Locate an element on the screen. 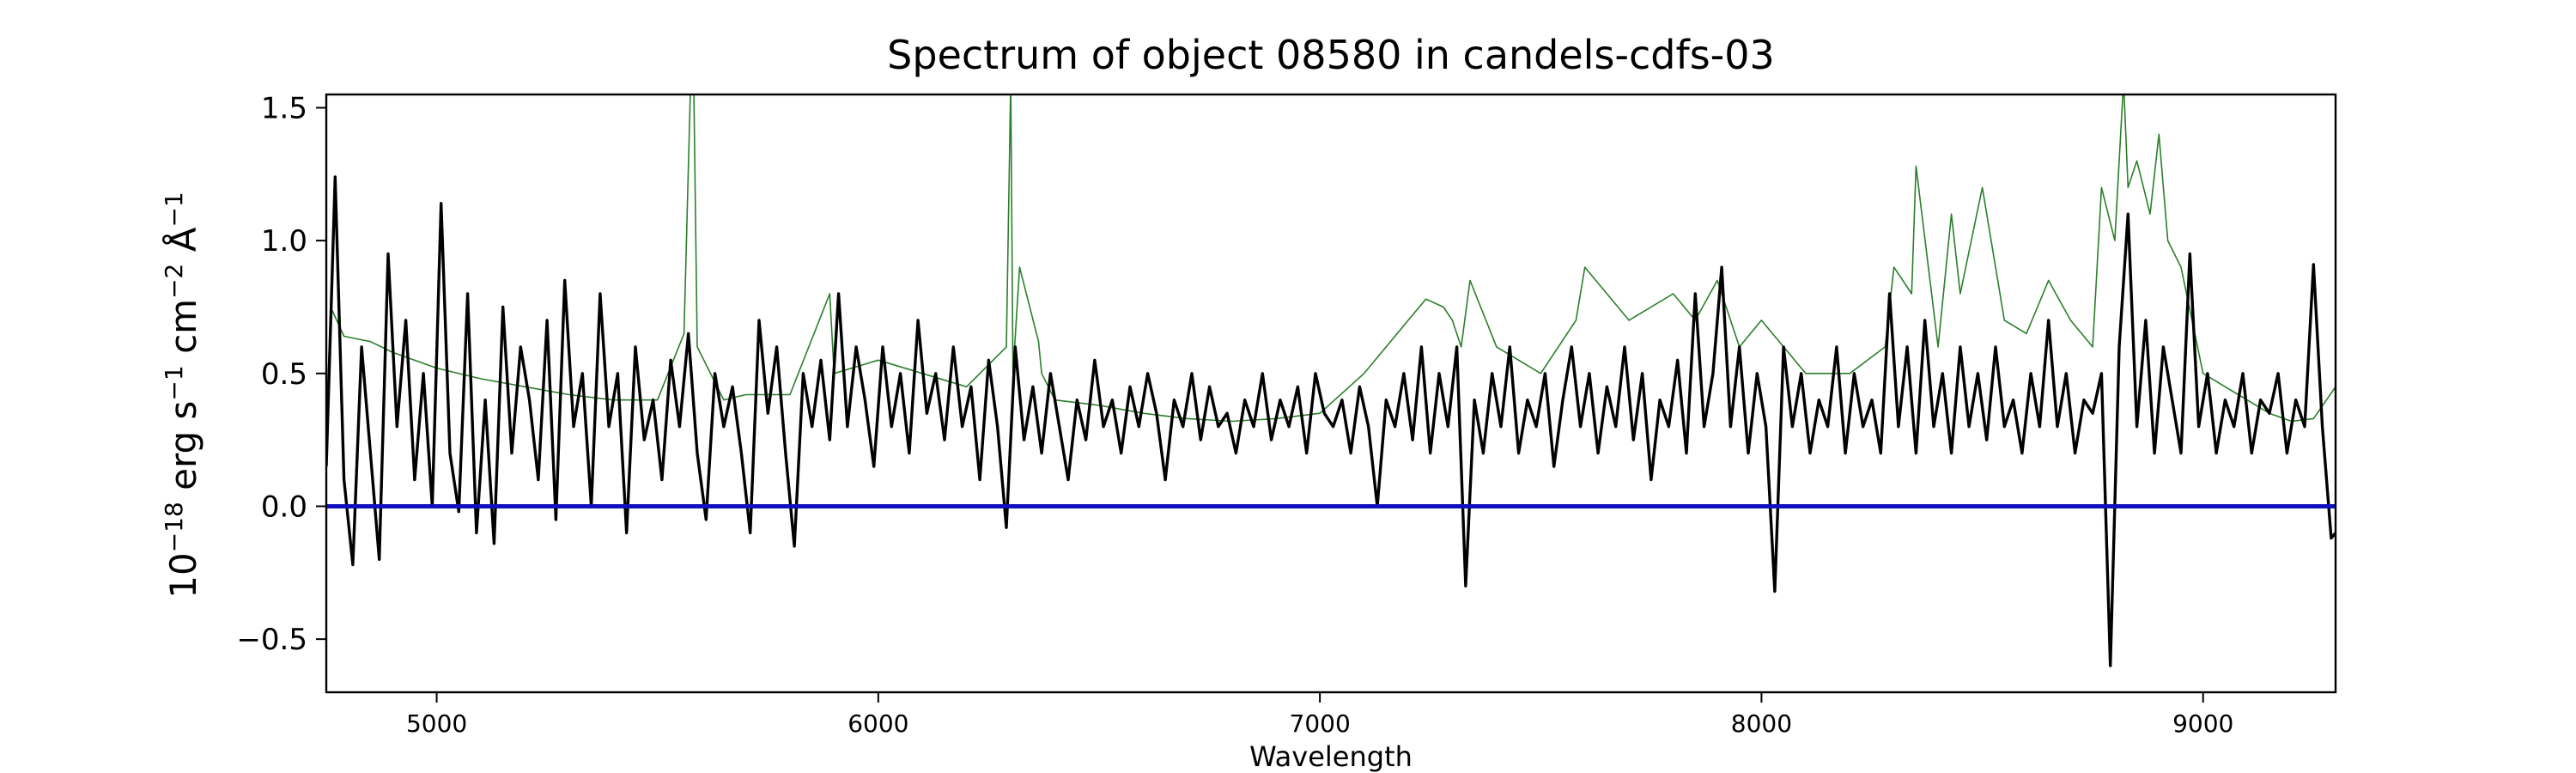 The image size is (2576, 773). y-axis: −0.5 0.0 0.5 1.0 1.5 is located at coordinates (281, 374).